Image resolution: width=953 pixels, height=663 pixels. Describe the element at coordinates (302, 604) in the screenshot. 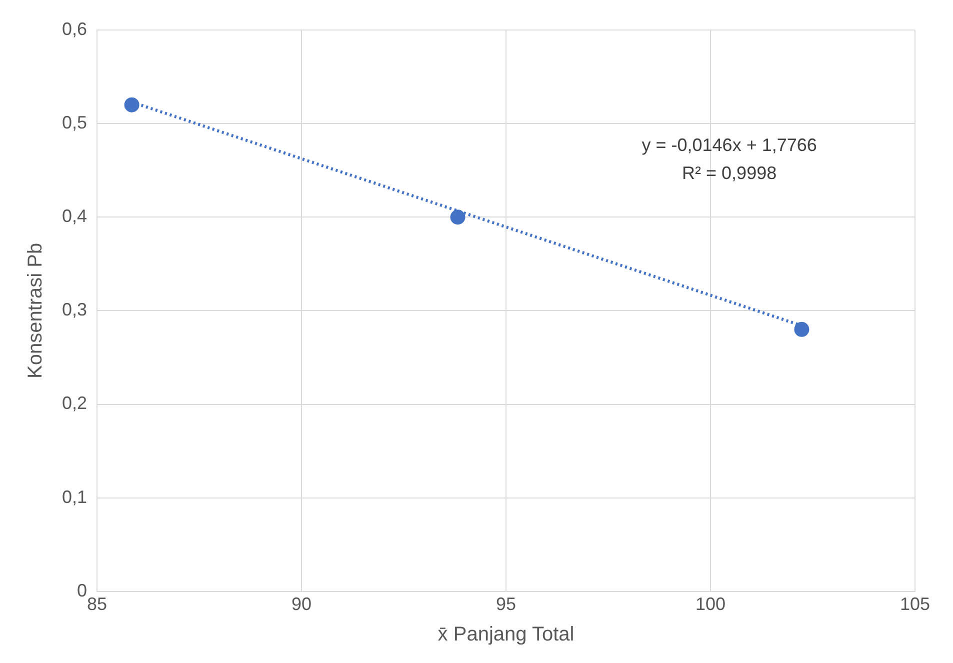

I see `x-tick-label: 90` at that location.